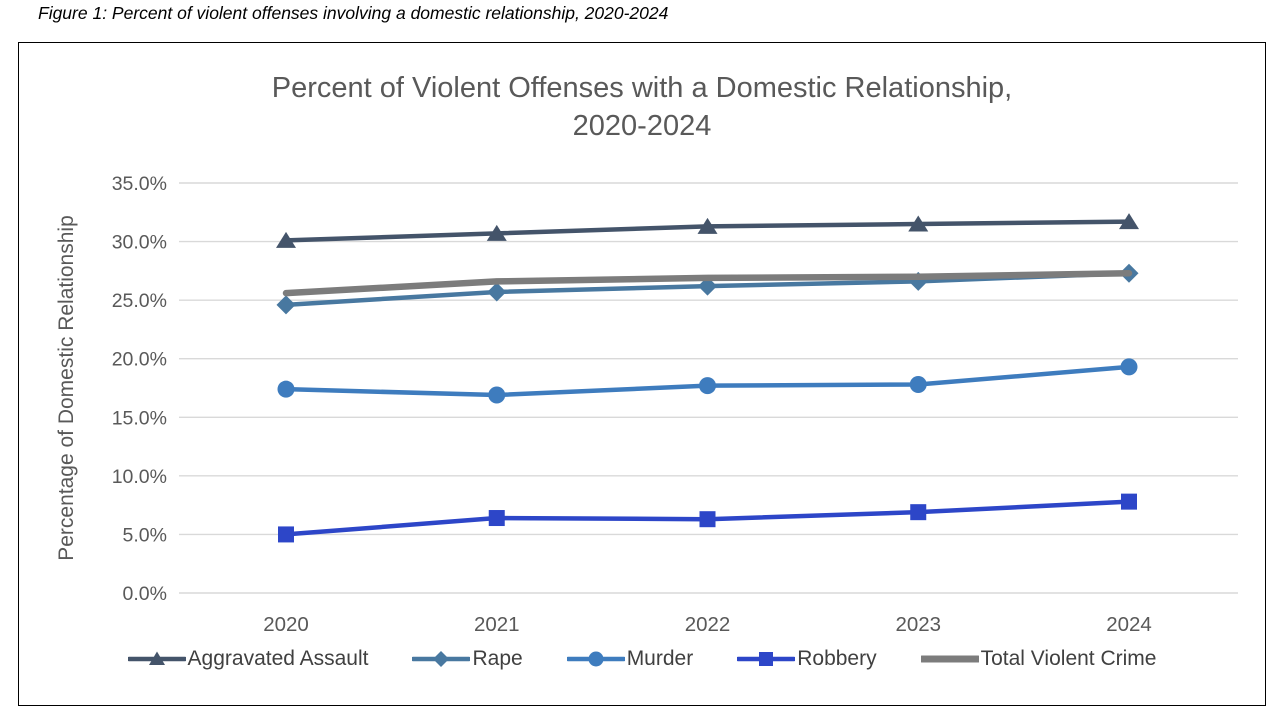 This screenshot has height=720, width=1276. What do you see at coordinates (1129, 624) in the screenshot?
I see `x-tick-label: 2024` at bounding box center [1129, 624].